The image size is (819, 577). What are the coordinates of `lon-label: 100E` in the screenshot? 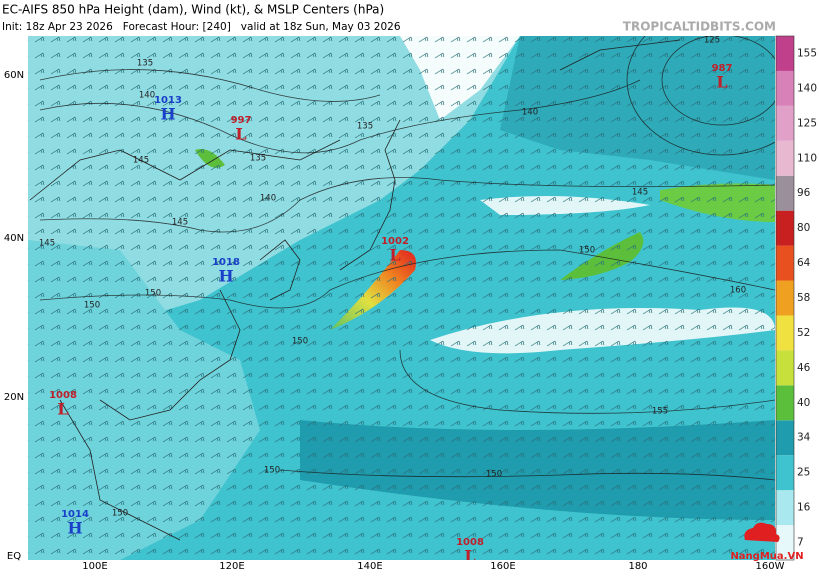 It's located at (94, 566).